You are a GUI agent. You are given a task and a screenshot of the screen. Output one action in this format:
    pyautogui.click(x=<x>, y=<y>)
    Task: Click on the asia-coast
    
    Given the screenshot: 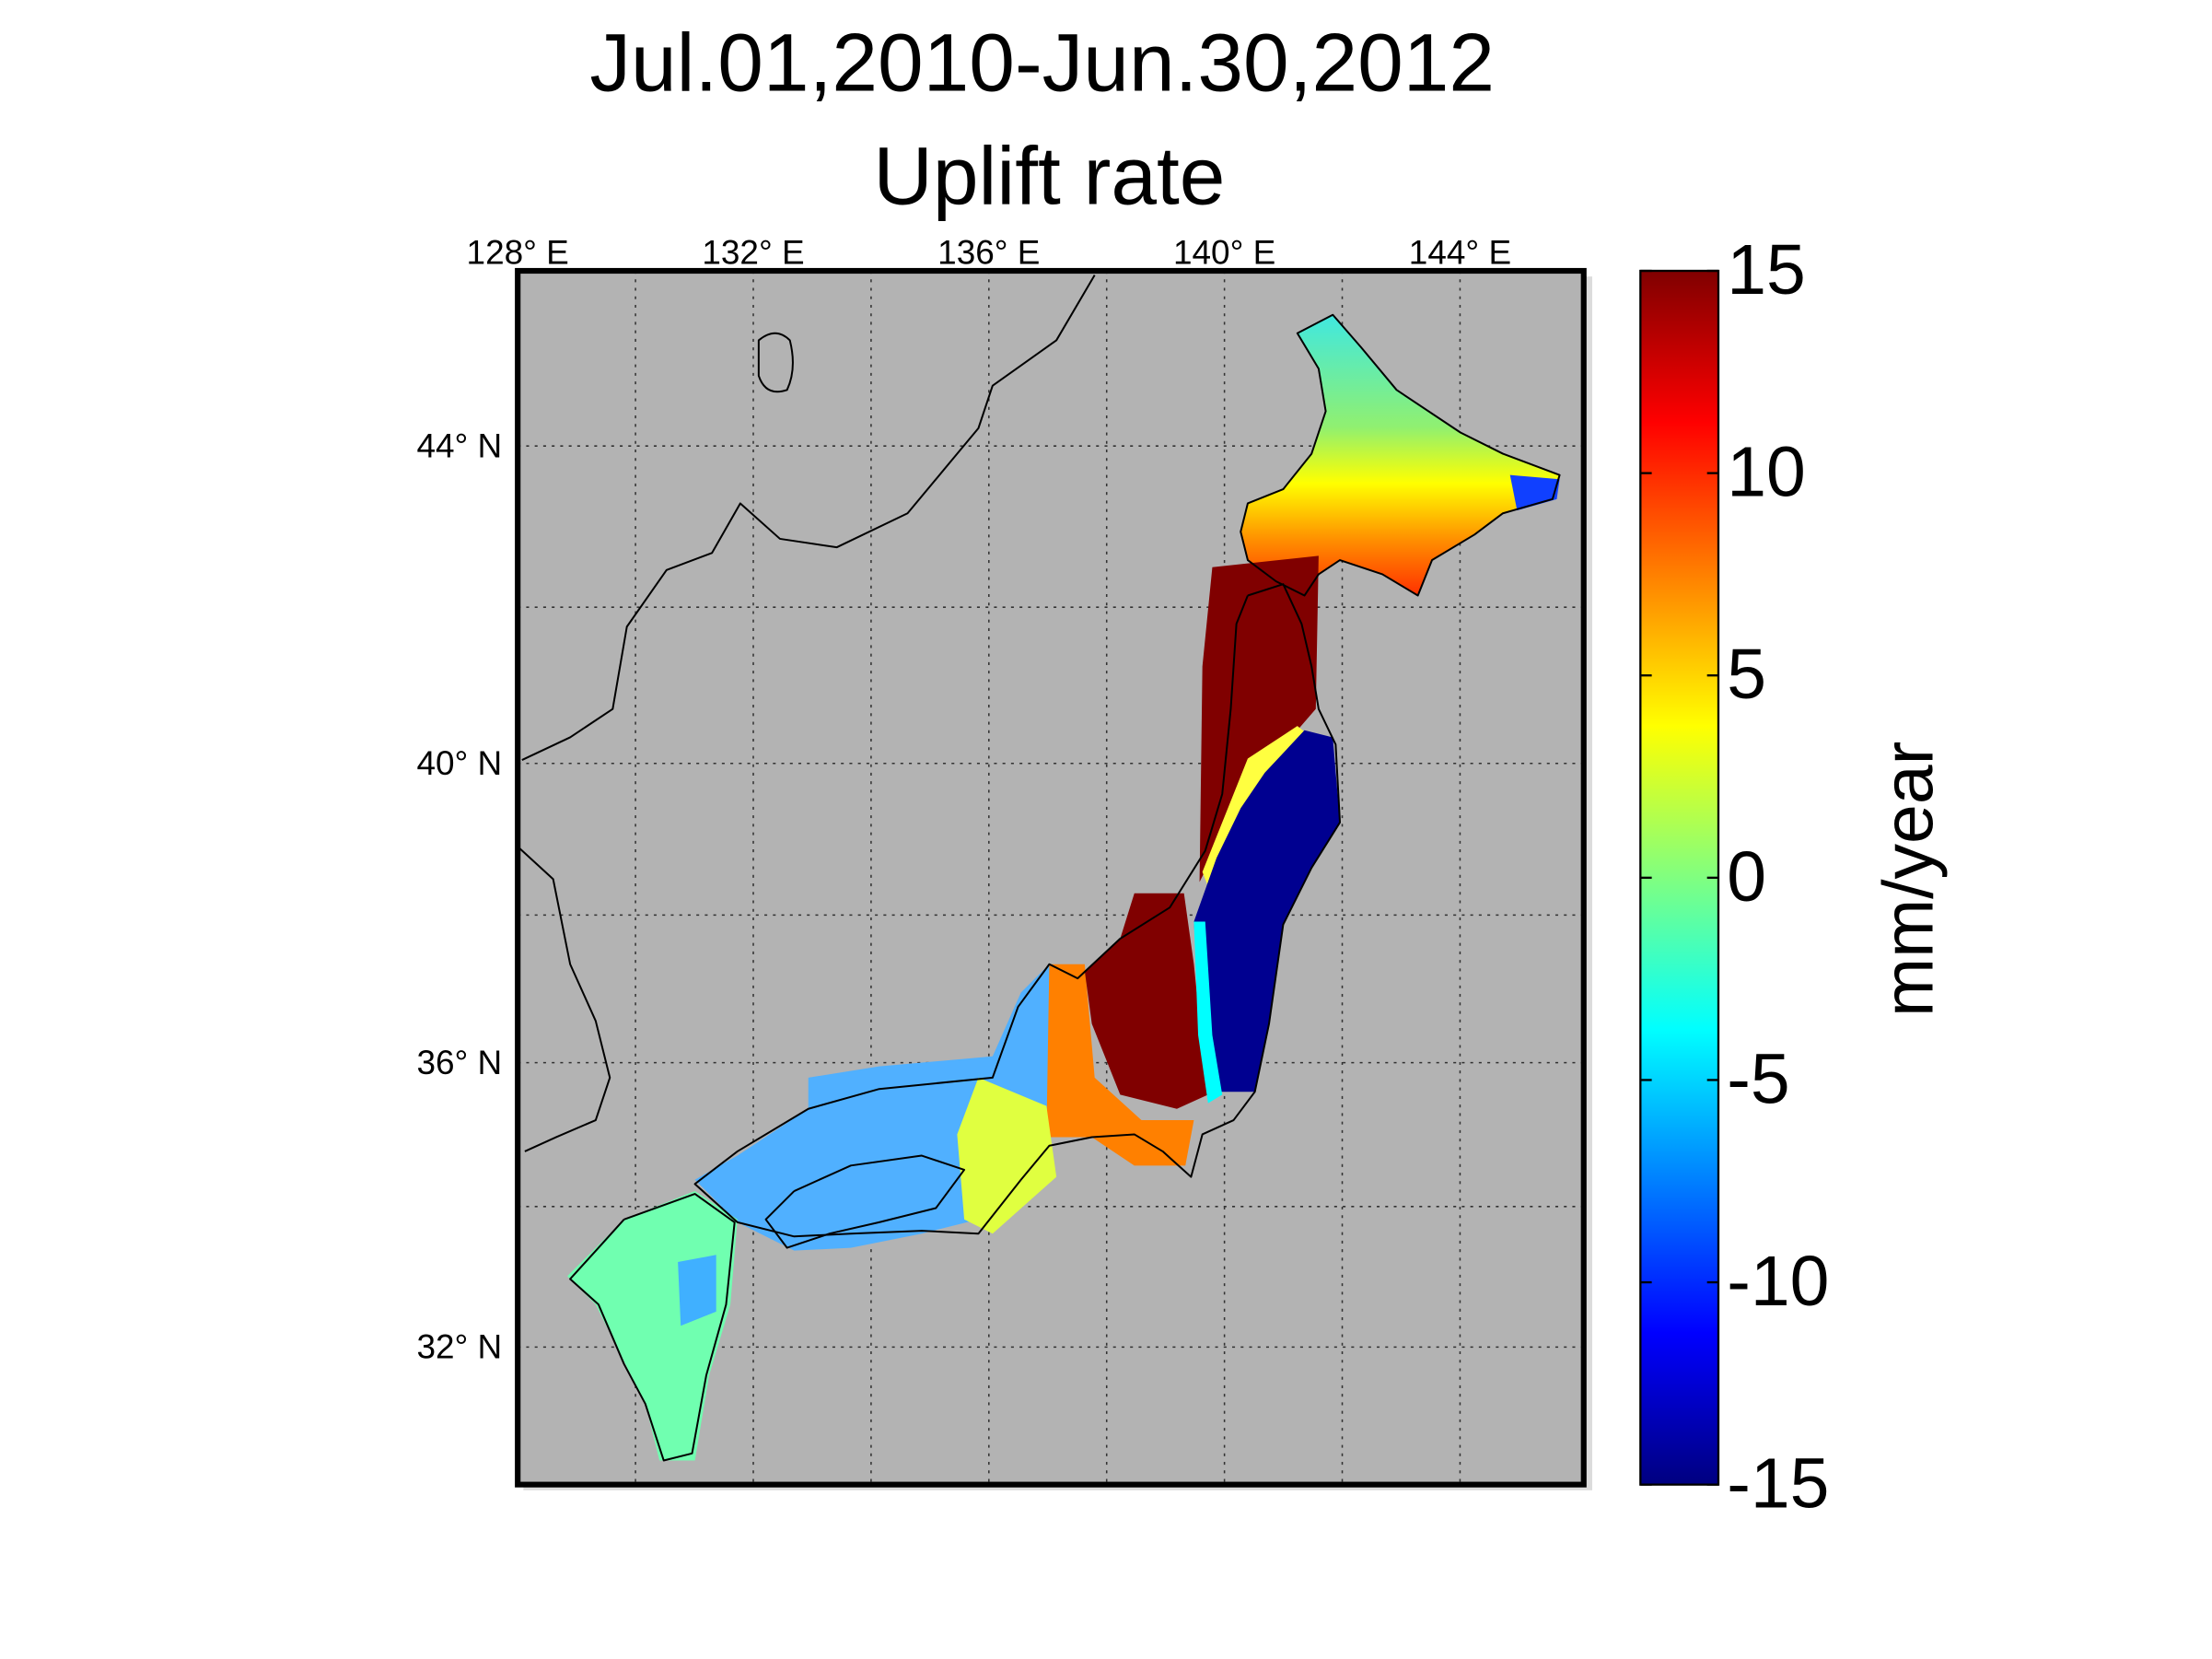 What is the action you would take?
    pyautogui.click(x=809, y=518)
    